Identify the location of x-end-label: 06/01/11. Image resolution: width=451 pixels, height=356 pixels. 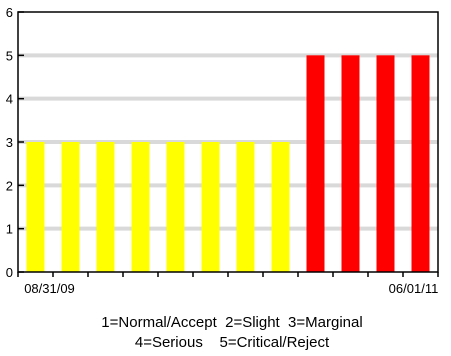
(414, 288).